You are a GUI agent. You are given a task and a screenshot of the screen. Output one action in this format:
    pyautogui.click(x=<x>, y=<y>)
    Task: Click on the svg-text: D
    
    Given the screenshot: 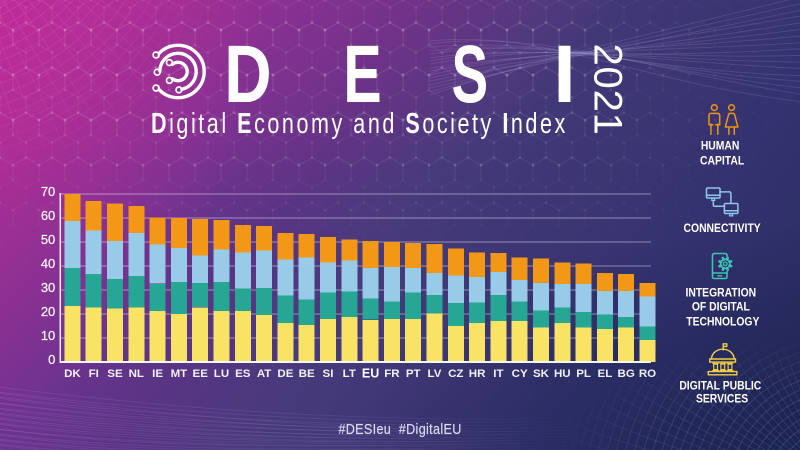 What is the action you would take?
    pyautogui.click(x=247, y=74)
    